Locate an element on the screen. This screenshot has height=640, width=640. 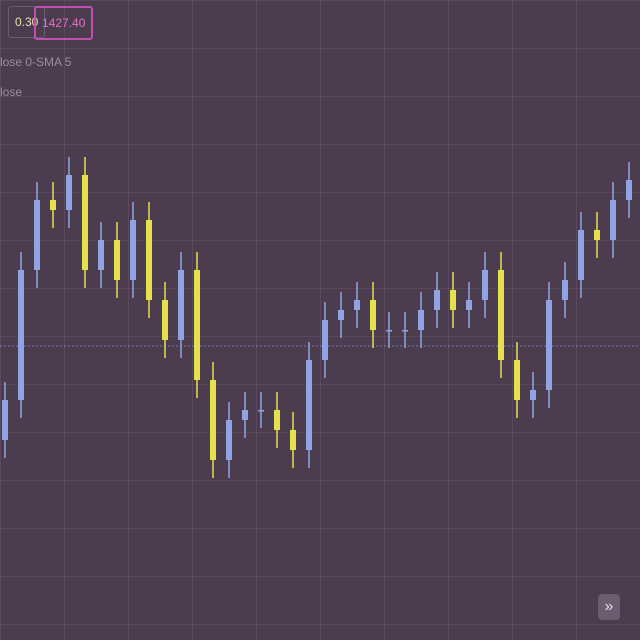
scroll-button: » is located at coordinates (609, 607).